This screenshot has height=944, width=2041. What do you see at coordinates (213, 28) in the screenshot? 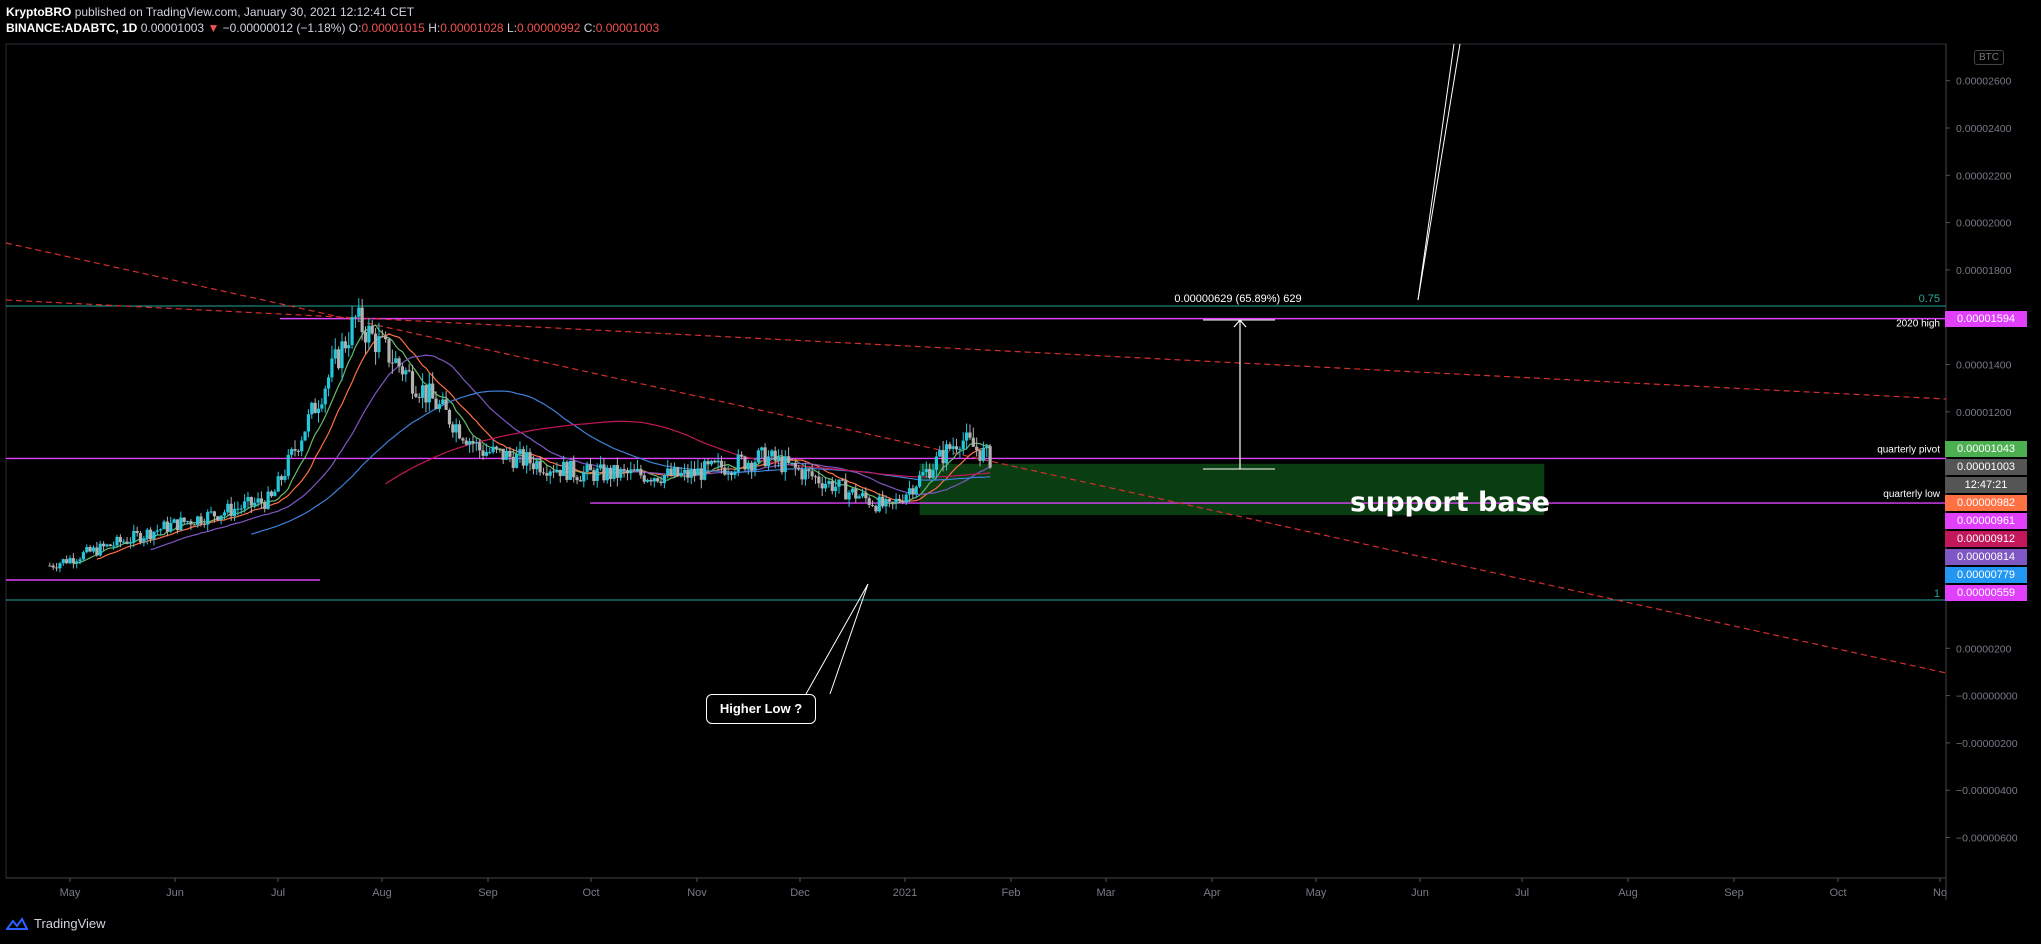
I see `down-arrow-icon: ▼` at bounding box center [213, 28].